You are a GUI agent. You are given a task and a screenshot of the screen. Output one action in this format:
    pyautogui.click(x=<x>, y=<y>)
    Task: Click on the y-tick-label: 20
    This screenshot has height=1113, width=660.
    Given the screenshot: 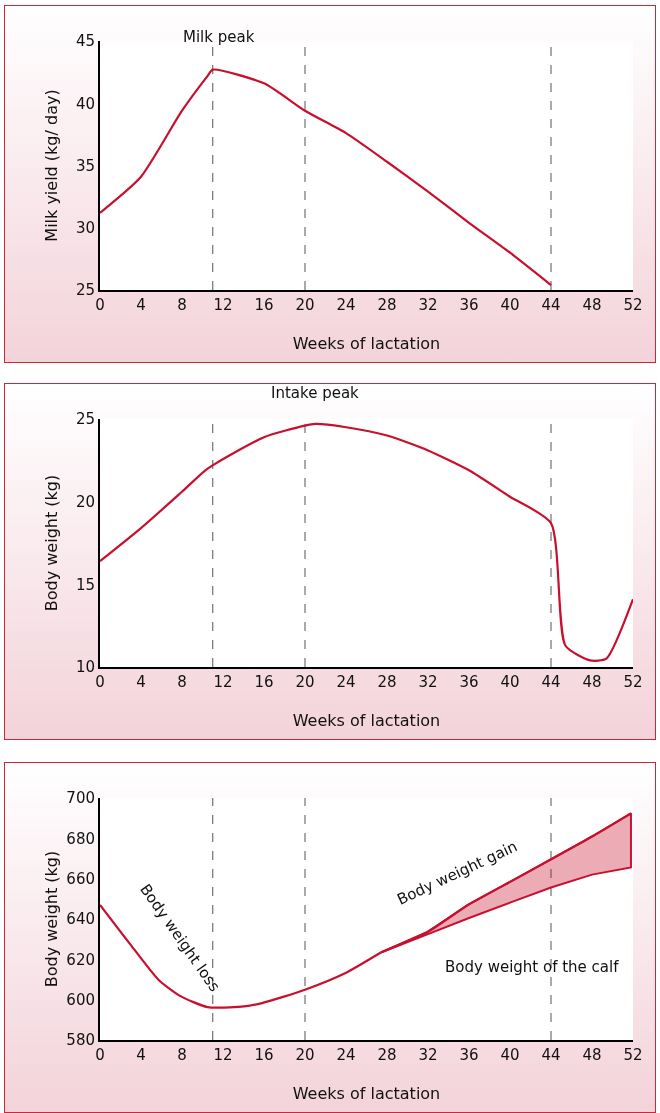 What is the action you would take?
    pyautogui.click(x=85, y=501)
    